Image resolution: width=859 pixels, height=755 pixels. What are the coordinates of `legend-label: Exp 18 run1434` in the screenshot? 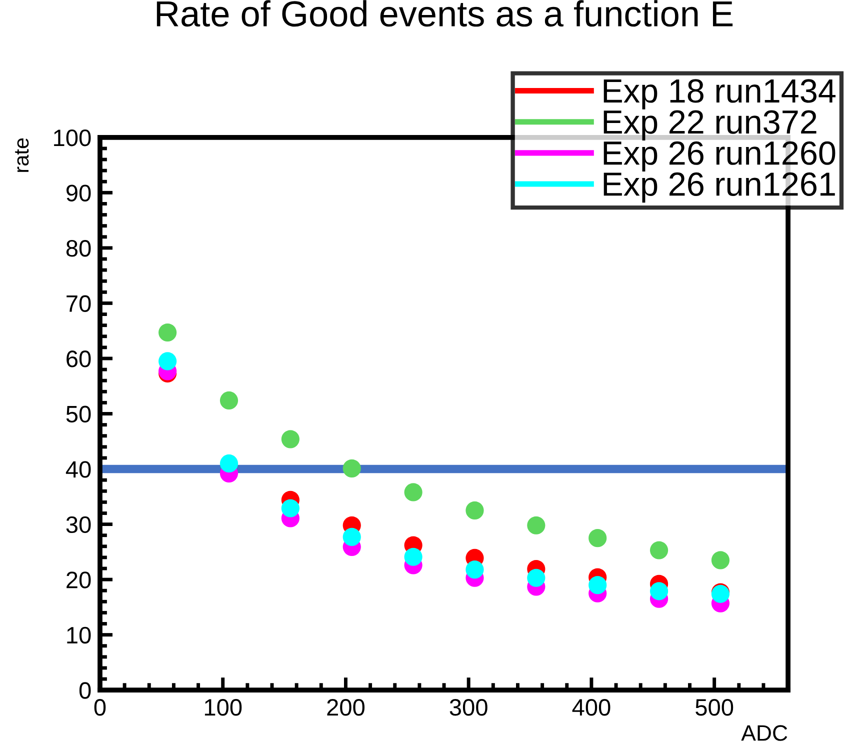 It's located at (720, 94).